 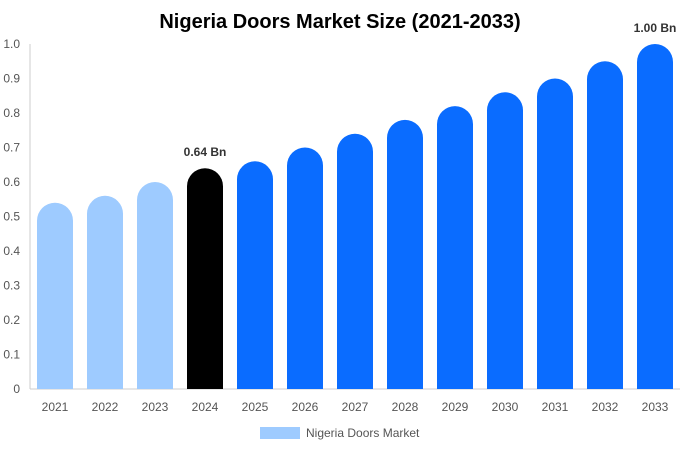 I want to click on chart-title: Nigeria Doors Market Size (2021-2033), so click(x=339, y=22).